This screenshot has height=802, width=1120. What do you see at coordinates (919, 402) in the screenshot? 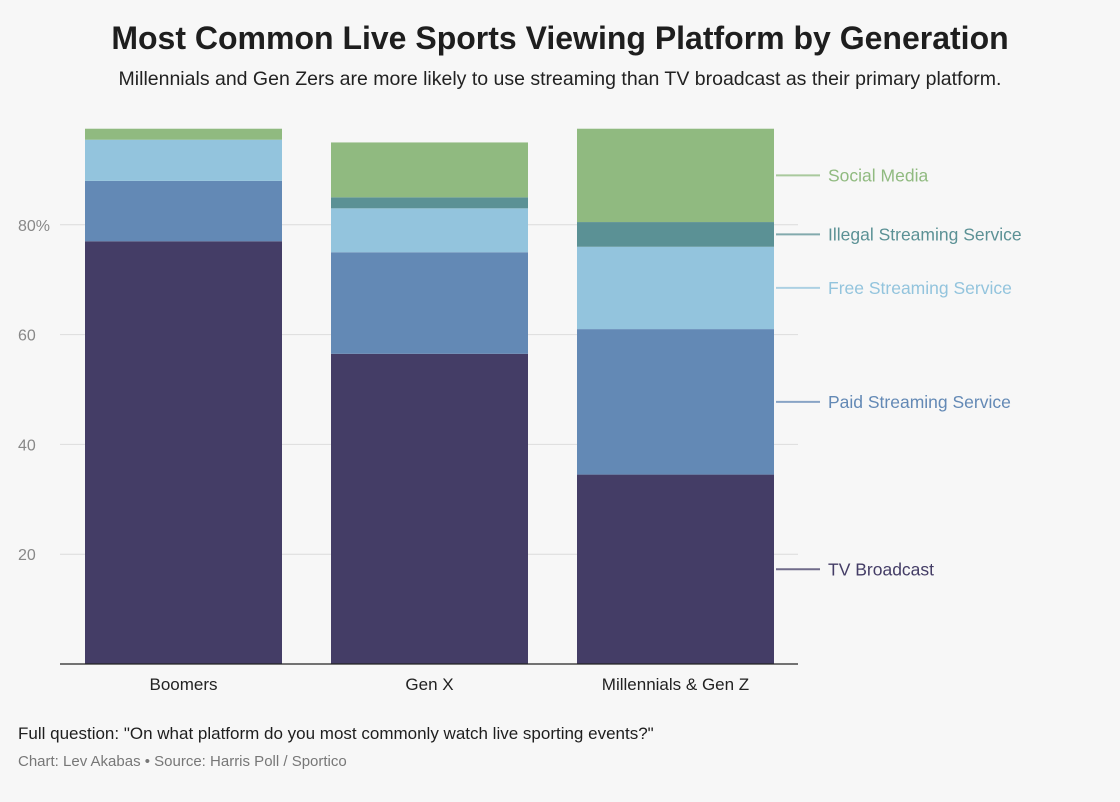
I see `legend-label: Paid Streaming Service` at bounding box center [919, 402].